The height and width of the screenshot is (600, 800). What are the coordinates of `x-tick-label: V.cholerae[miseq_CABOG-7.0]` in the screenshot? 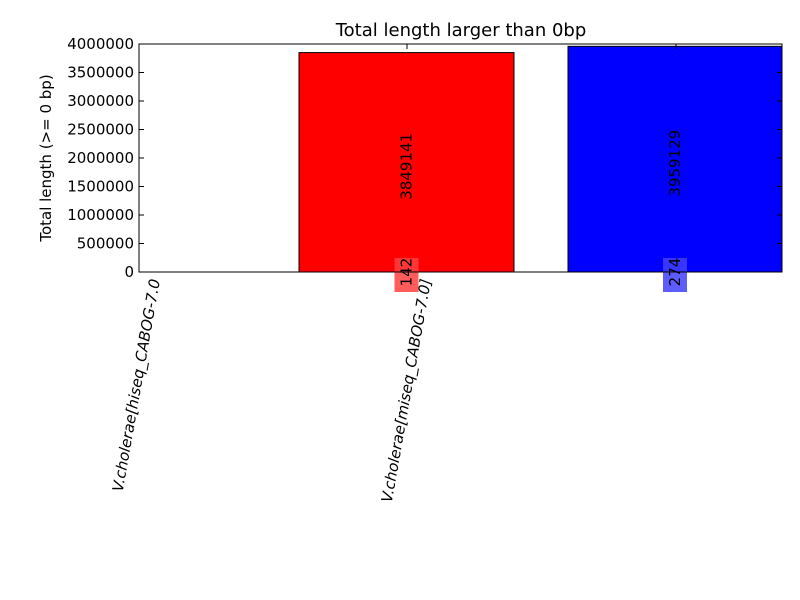 It's located at (407, 390).